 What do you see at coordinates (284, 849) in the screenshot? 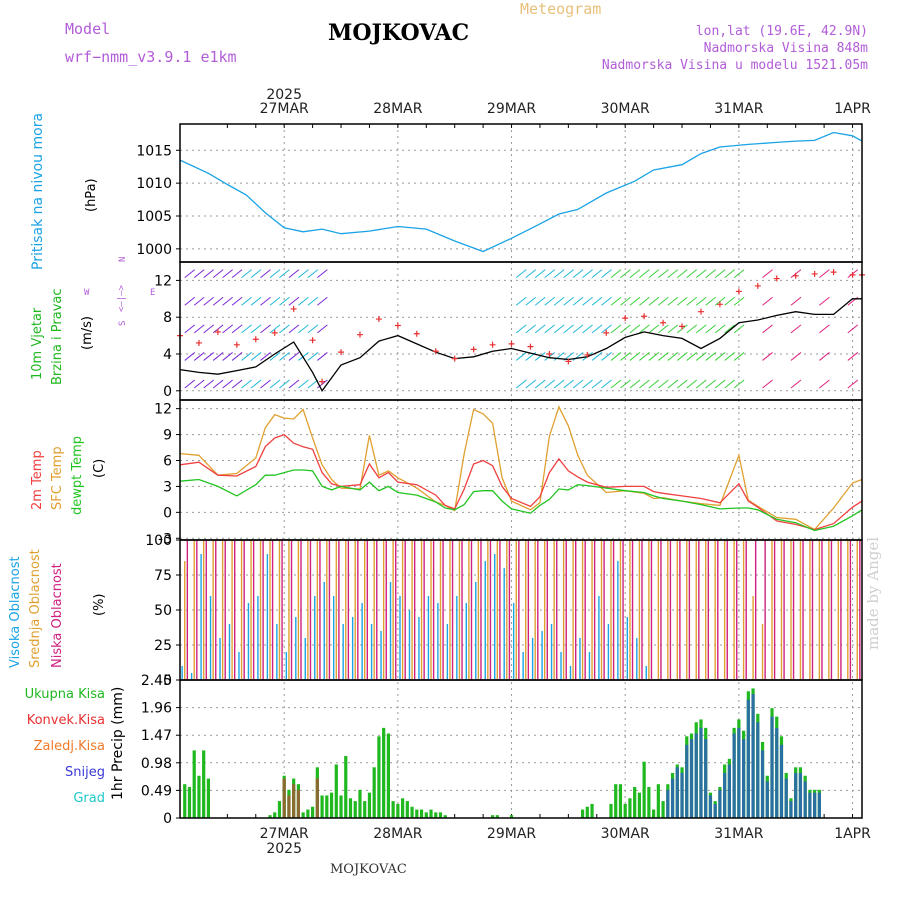
I see `bottom-year-label: 2025` at bounding box center [284, 849].